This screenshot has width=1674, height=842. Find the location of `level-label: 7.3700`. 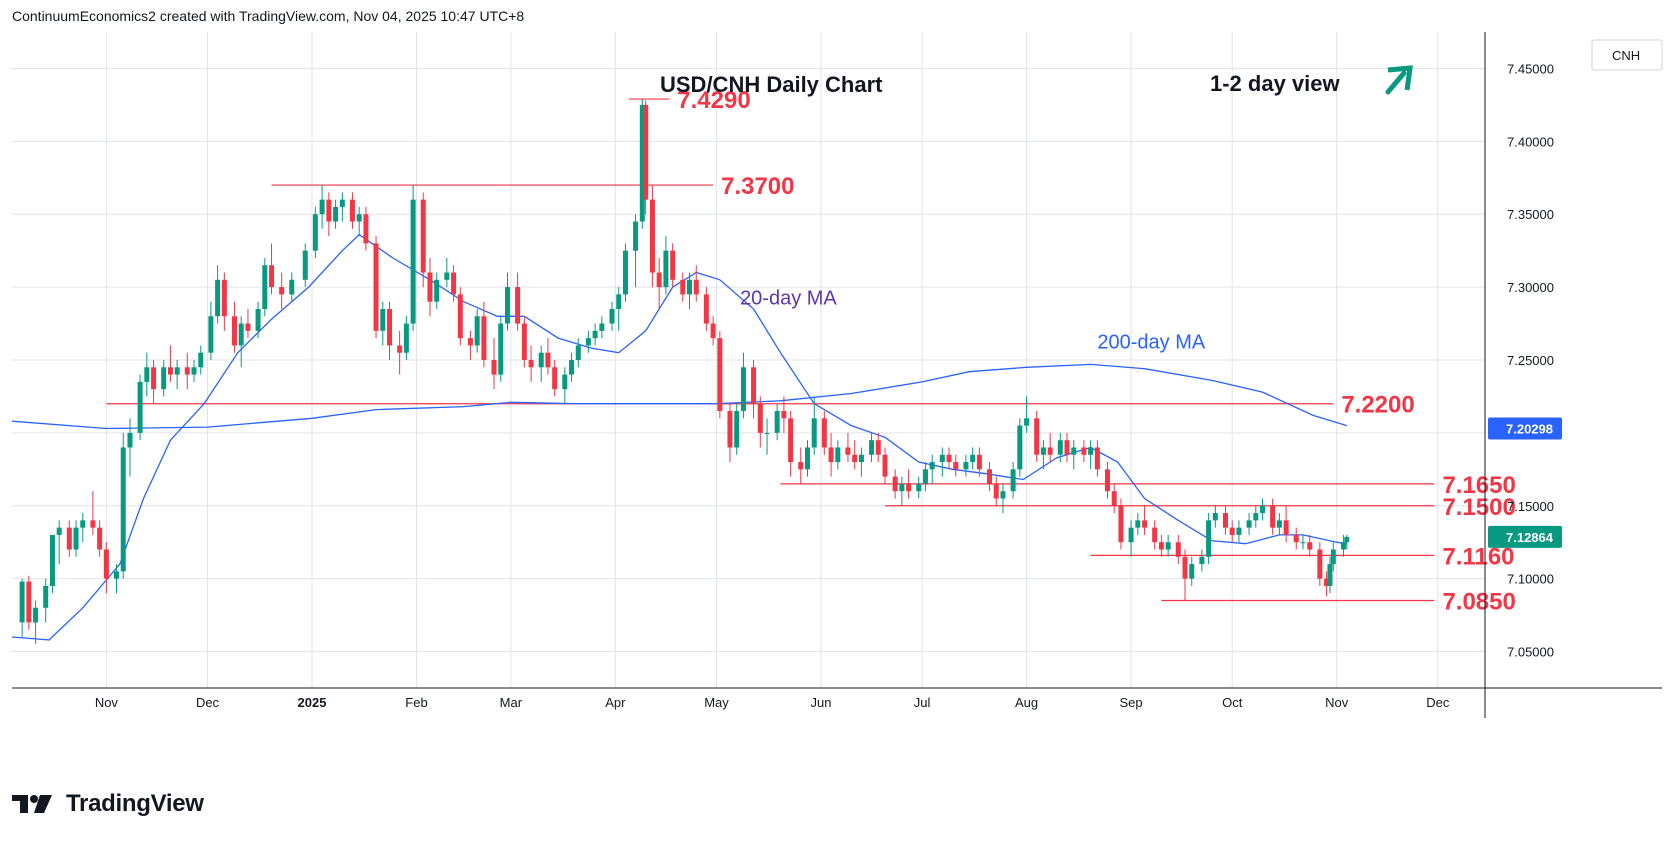

level-label: 7.3700 is located at coordinates (757, 186).